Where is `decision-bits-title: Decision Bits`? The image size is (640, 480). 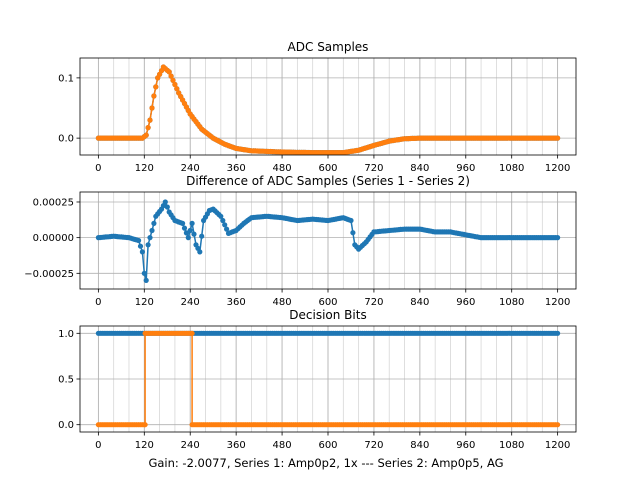
decision-bits-title: Decision Bits is located at coordinates (327, 315).